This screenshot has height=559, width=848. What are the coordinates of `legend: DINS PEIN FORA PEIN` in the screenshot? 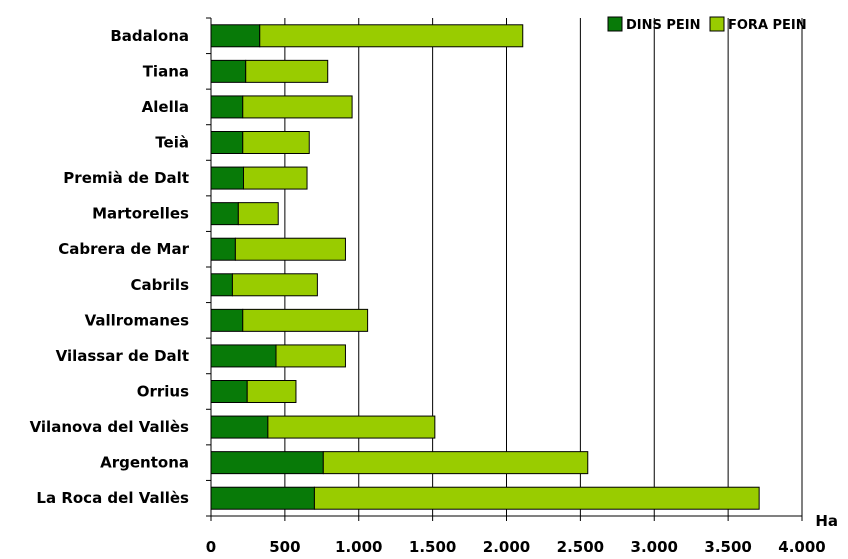 It's located at (707, 24).